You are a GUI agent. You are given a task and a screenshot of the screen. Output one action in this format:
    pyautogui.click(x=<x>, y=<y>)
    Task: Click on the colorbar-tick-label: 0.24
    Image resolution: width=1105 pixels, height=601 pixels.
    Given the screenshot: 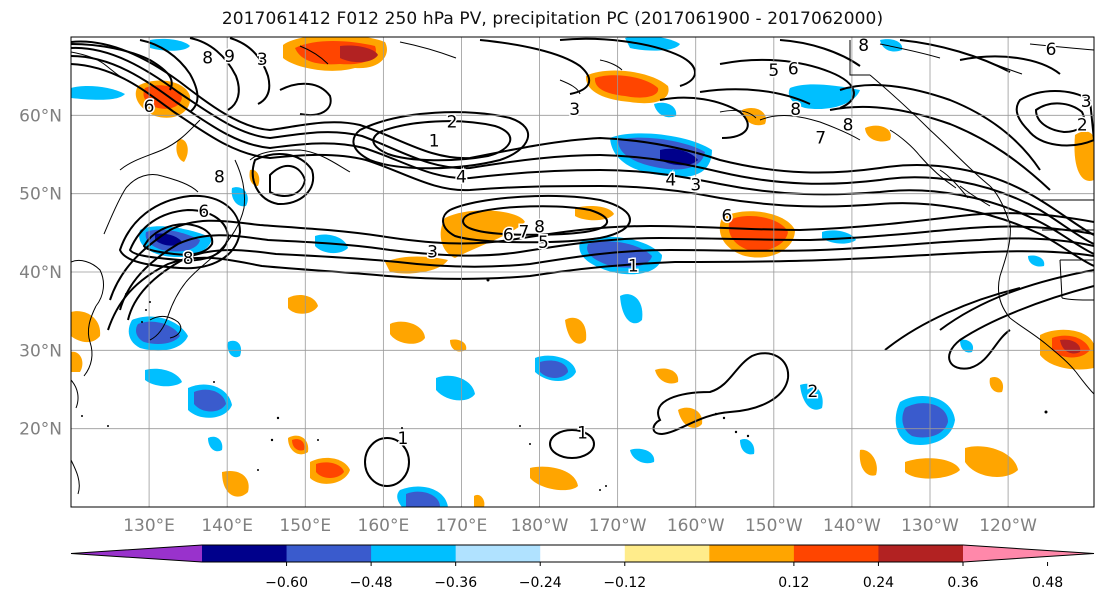 What is the action you would take?
    pyautogui.click(x=878, y=583)
    